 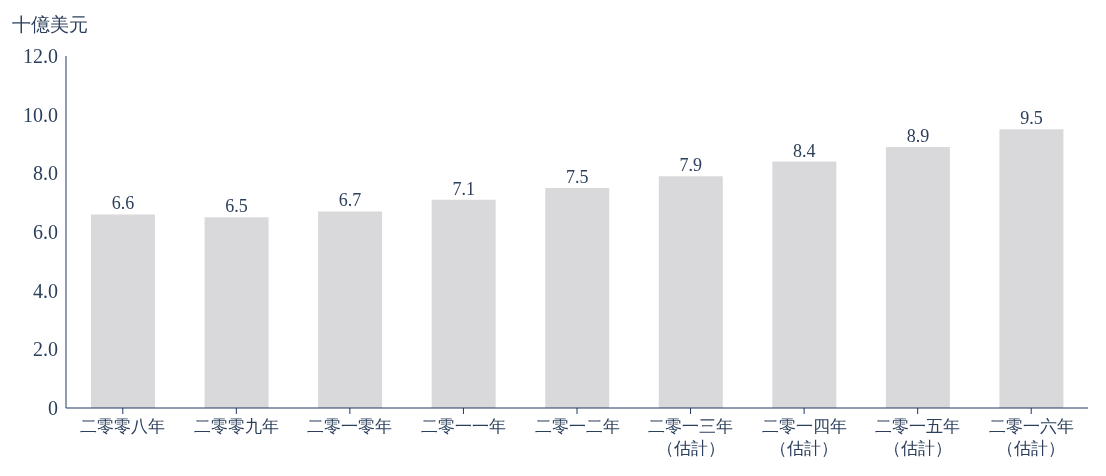 What do you see at coordinates (350, 200) in the screenshot?
I see `data-label: 6.7` at bounding box center [350, 200].